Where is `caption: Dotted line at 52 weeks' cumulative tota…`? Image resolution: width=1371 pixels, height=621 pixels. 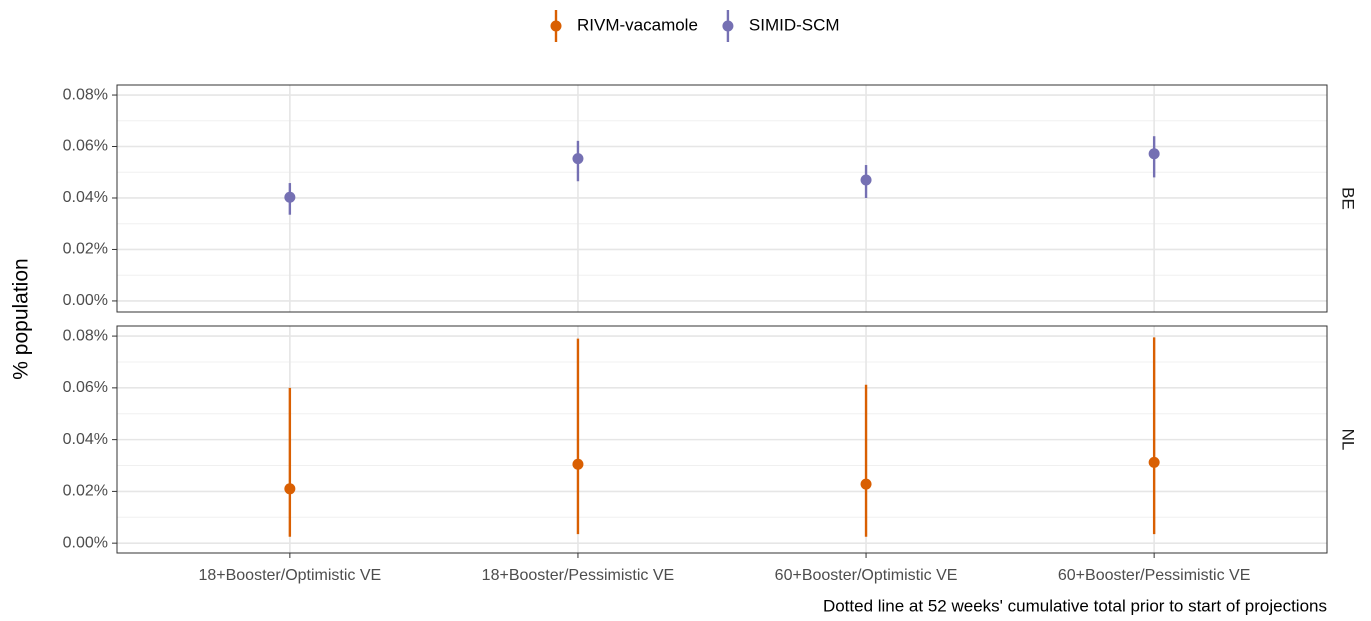 caption: Dotted line at 52 weeks' cumulative tota… is located at coordinates (1075, 605).